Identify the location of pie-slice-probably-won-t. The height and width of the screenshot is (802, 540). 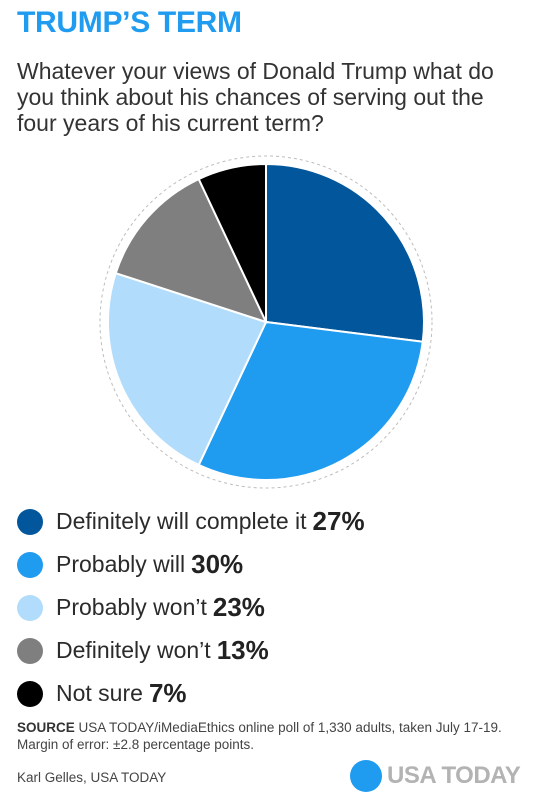
(187, 369).